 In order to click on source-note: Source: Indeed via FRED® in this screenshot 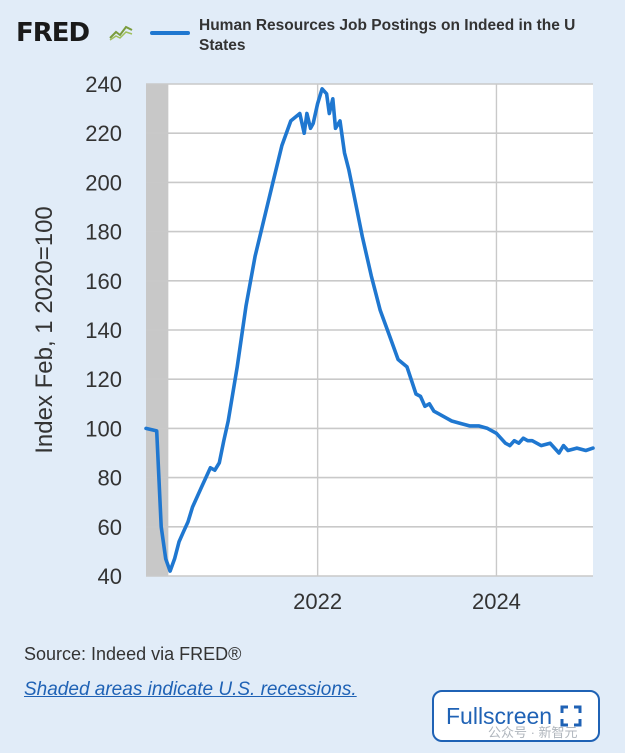, I will do `click(133, 654)`.